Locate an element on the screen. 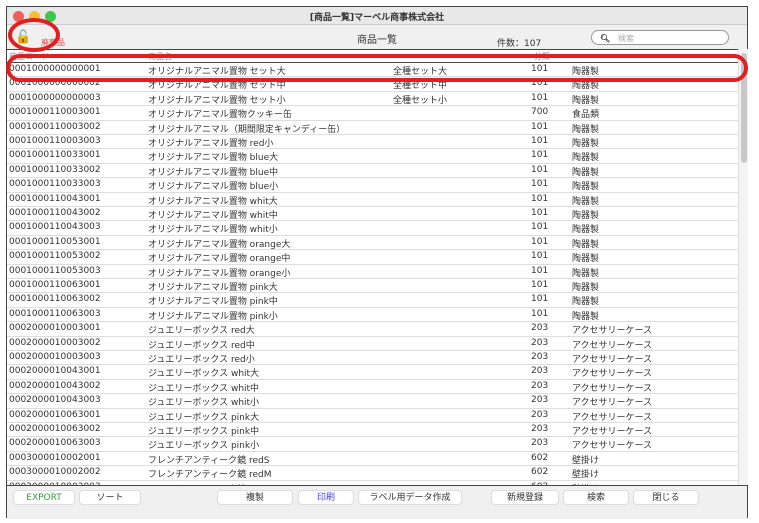  cell-code: 0002000010043002 is located at coordinates (55, 385).